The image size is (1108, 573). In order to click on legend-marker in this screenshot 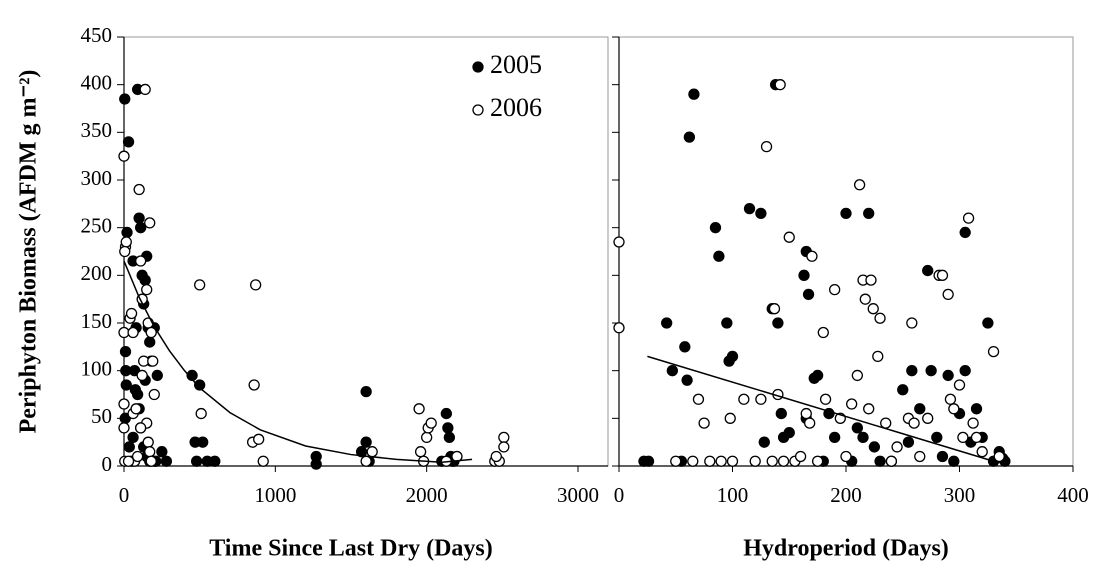, I will do `click(478, 110)`.